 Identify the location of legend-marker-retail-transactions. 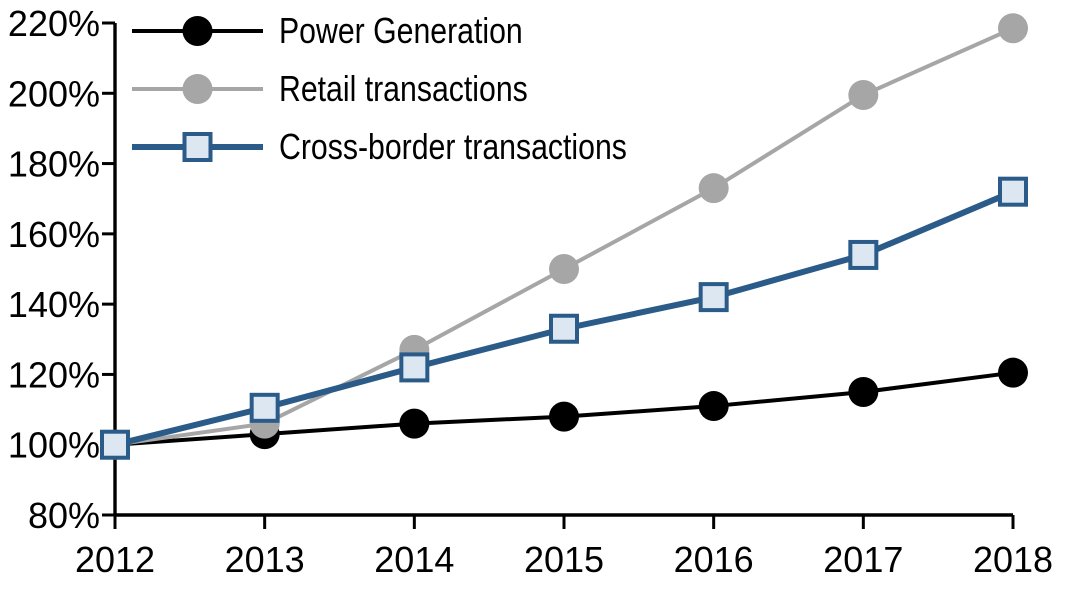
(197, 89).